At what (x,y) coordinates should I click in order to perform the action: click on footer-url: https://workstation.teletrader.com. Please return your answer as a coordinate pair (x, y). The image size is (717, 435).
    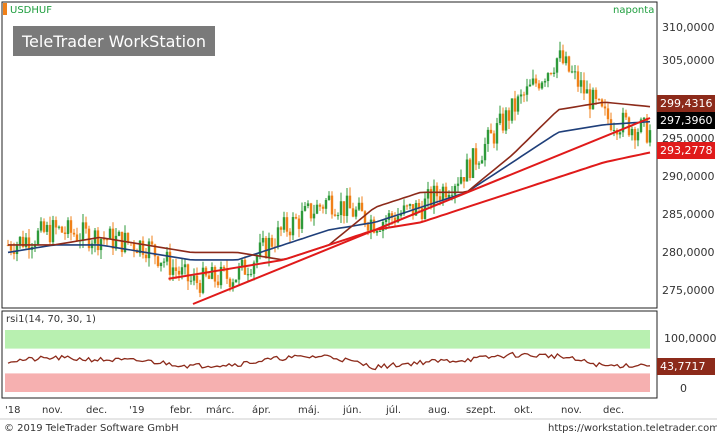
    Looking at the image, I should click on (632, 428).